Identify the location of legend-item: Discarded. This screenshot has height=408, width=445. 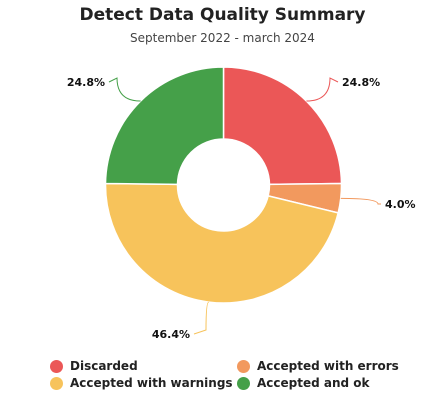
(94, 366).